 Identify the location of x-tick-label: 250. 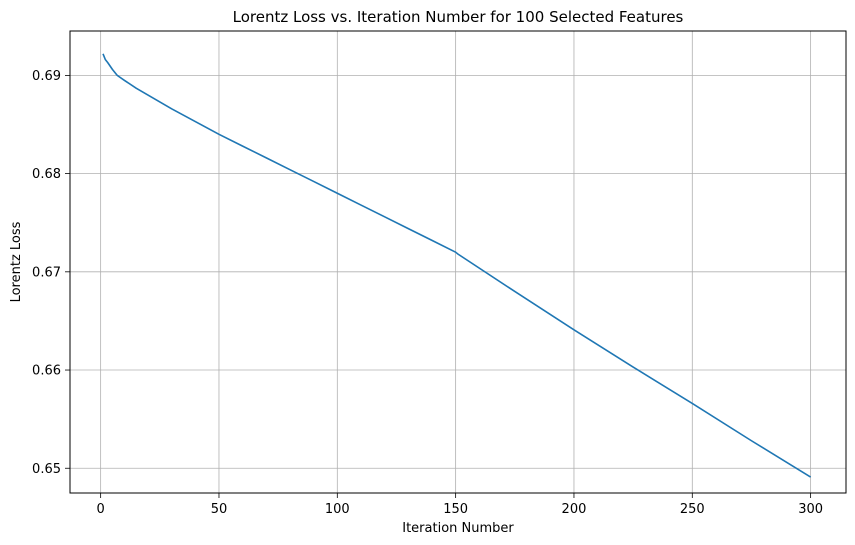
(692, 509).